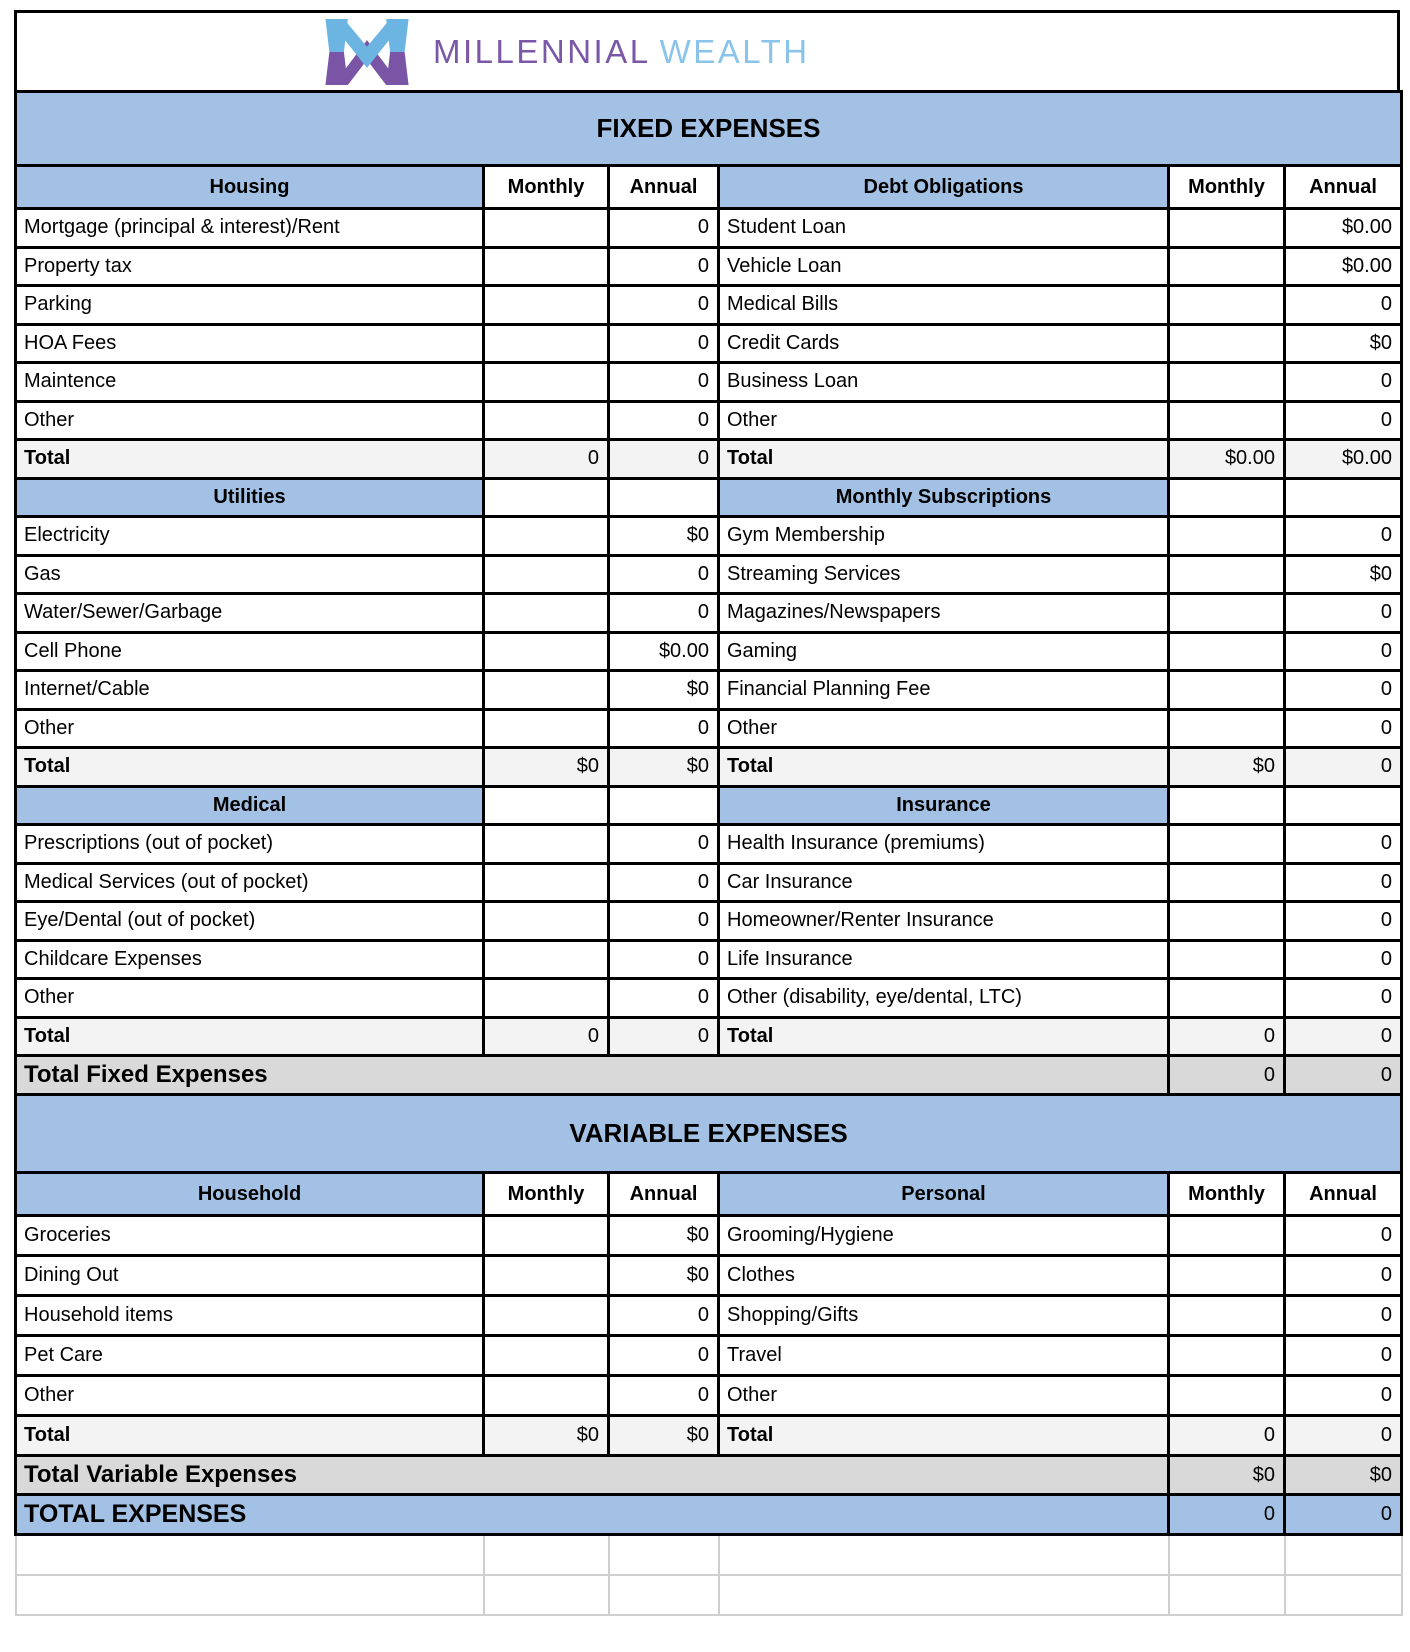 The image size is (1410, 1652). Describe the element at coordinates (708, 128) in the screenshot. I see `section-band-fixed: FIXED EXPENSES` at that location.